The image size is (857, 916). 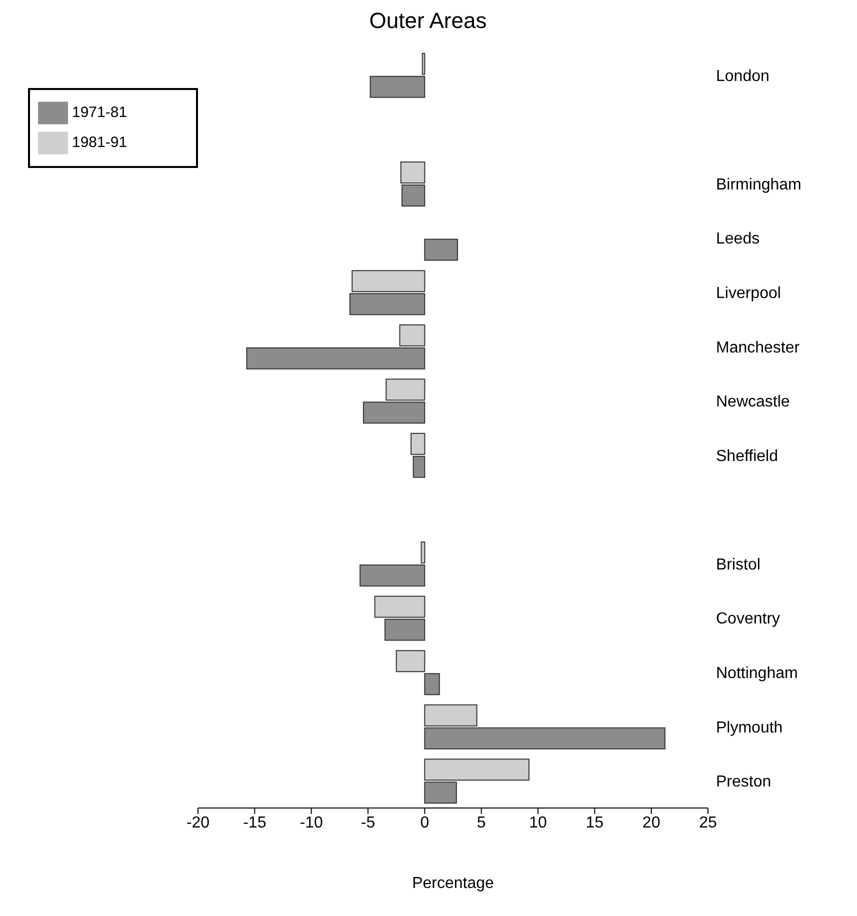 I want to click on x-tick-label: 5, so click(x=481, y=823).